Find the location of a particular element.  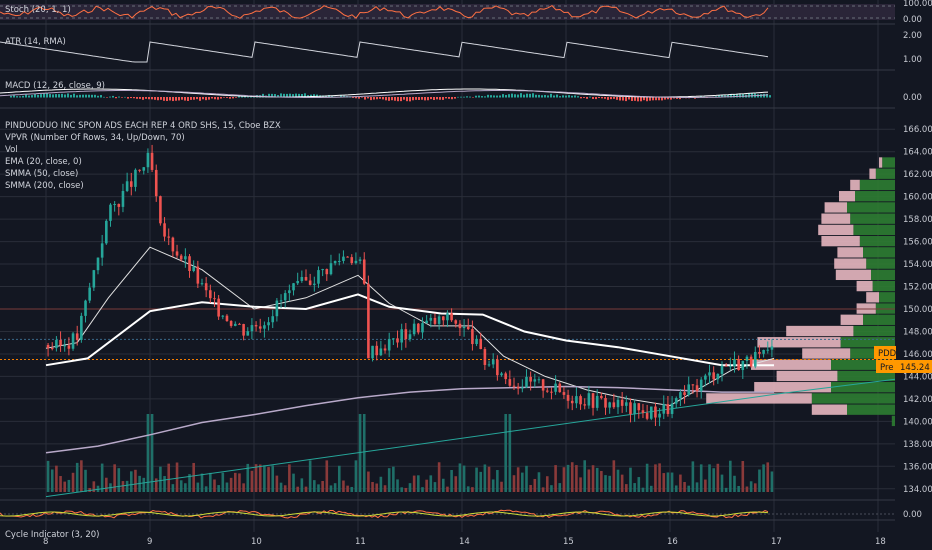

y-tick-label: 150.00 is located at coordinates (917, 310).